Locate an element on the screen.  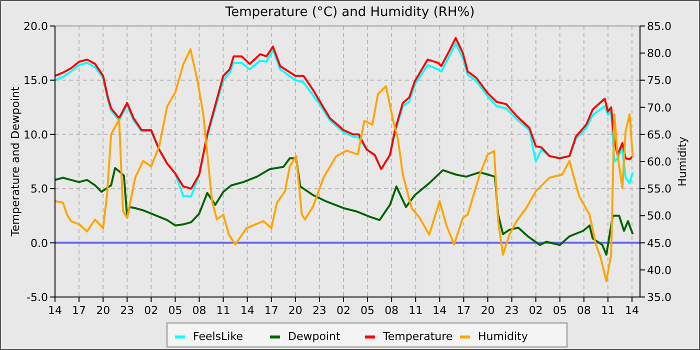
y2-tick-label: 50.0 is located at coordinates (659, 216).